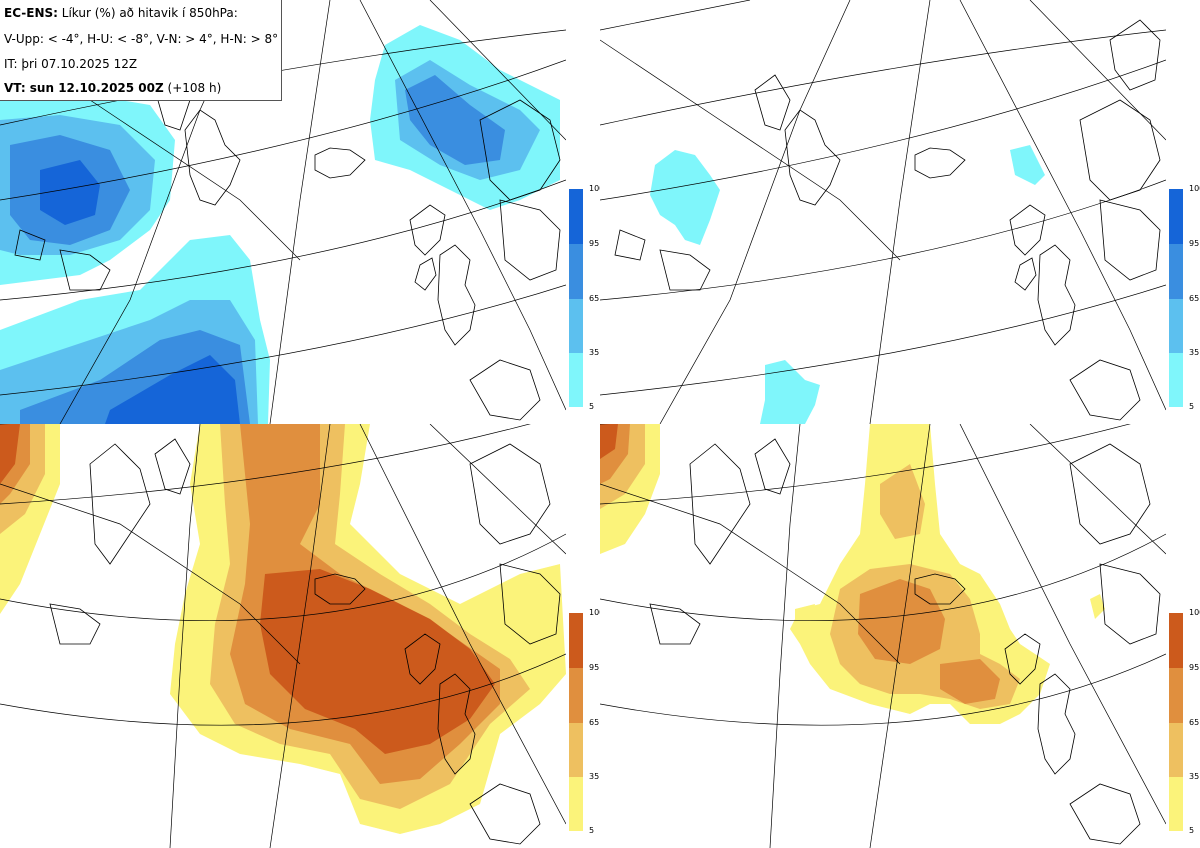  Describe the element at coordinates (805, 614) in the screenshot. I see `prob-area-5d` at that location.